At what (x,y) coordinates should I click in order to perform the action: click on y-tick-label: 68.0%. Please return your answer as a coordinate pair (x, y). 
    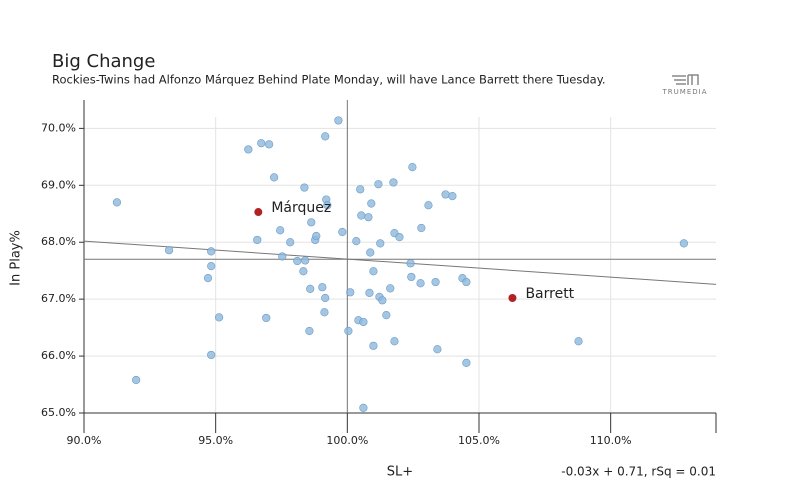
    Looking at the image, I should click on (58, 241).